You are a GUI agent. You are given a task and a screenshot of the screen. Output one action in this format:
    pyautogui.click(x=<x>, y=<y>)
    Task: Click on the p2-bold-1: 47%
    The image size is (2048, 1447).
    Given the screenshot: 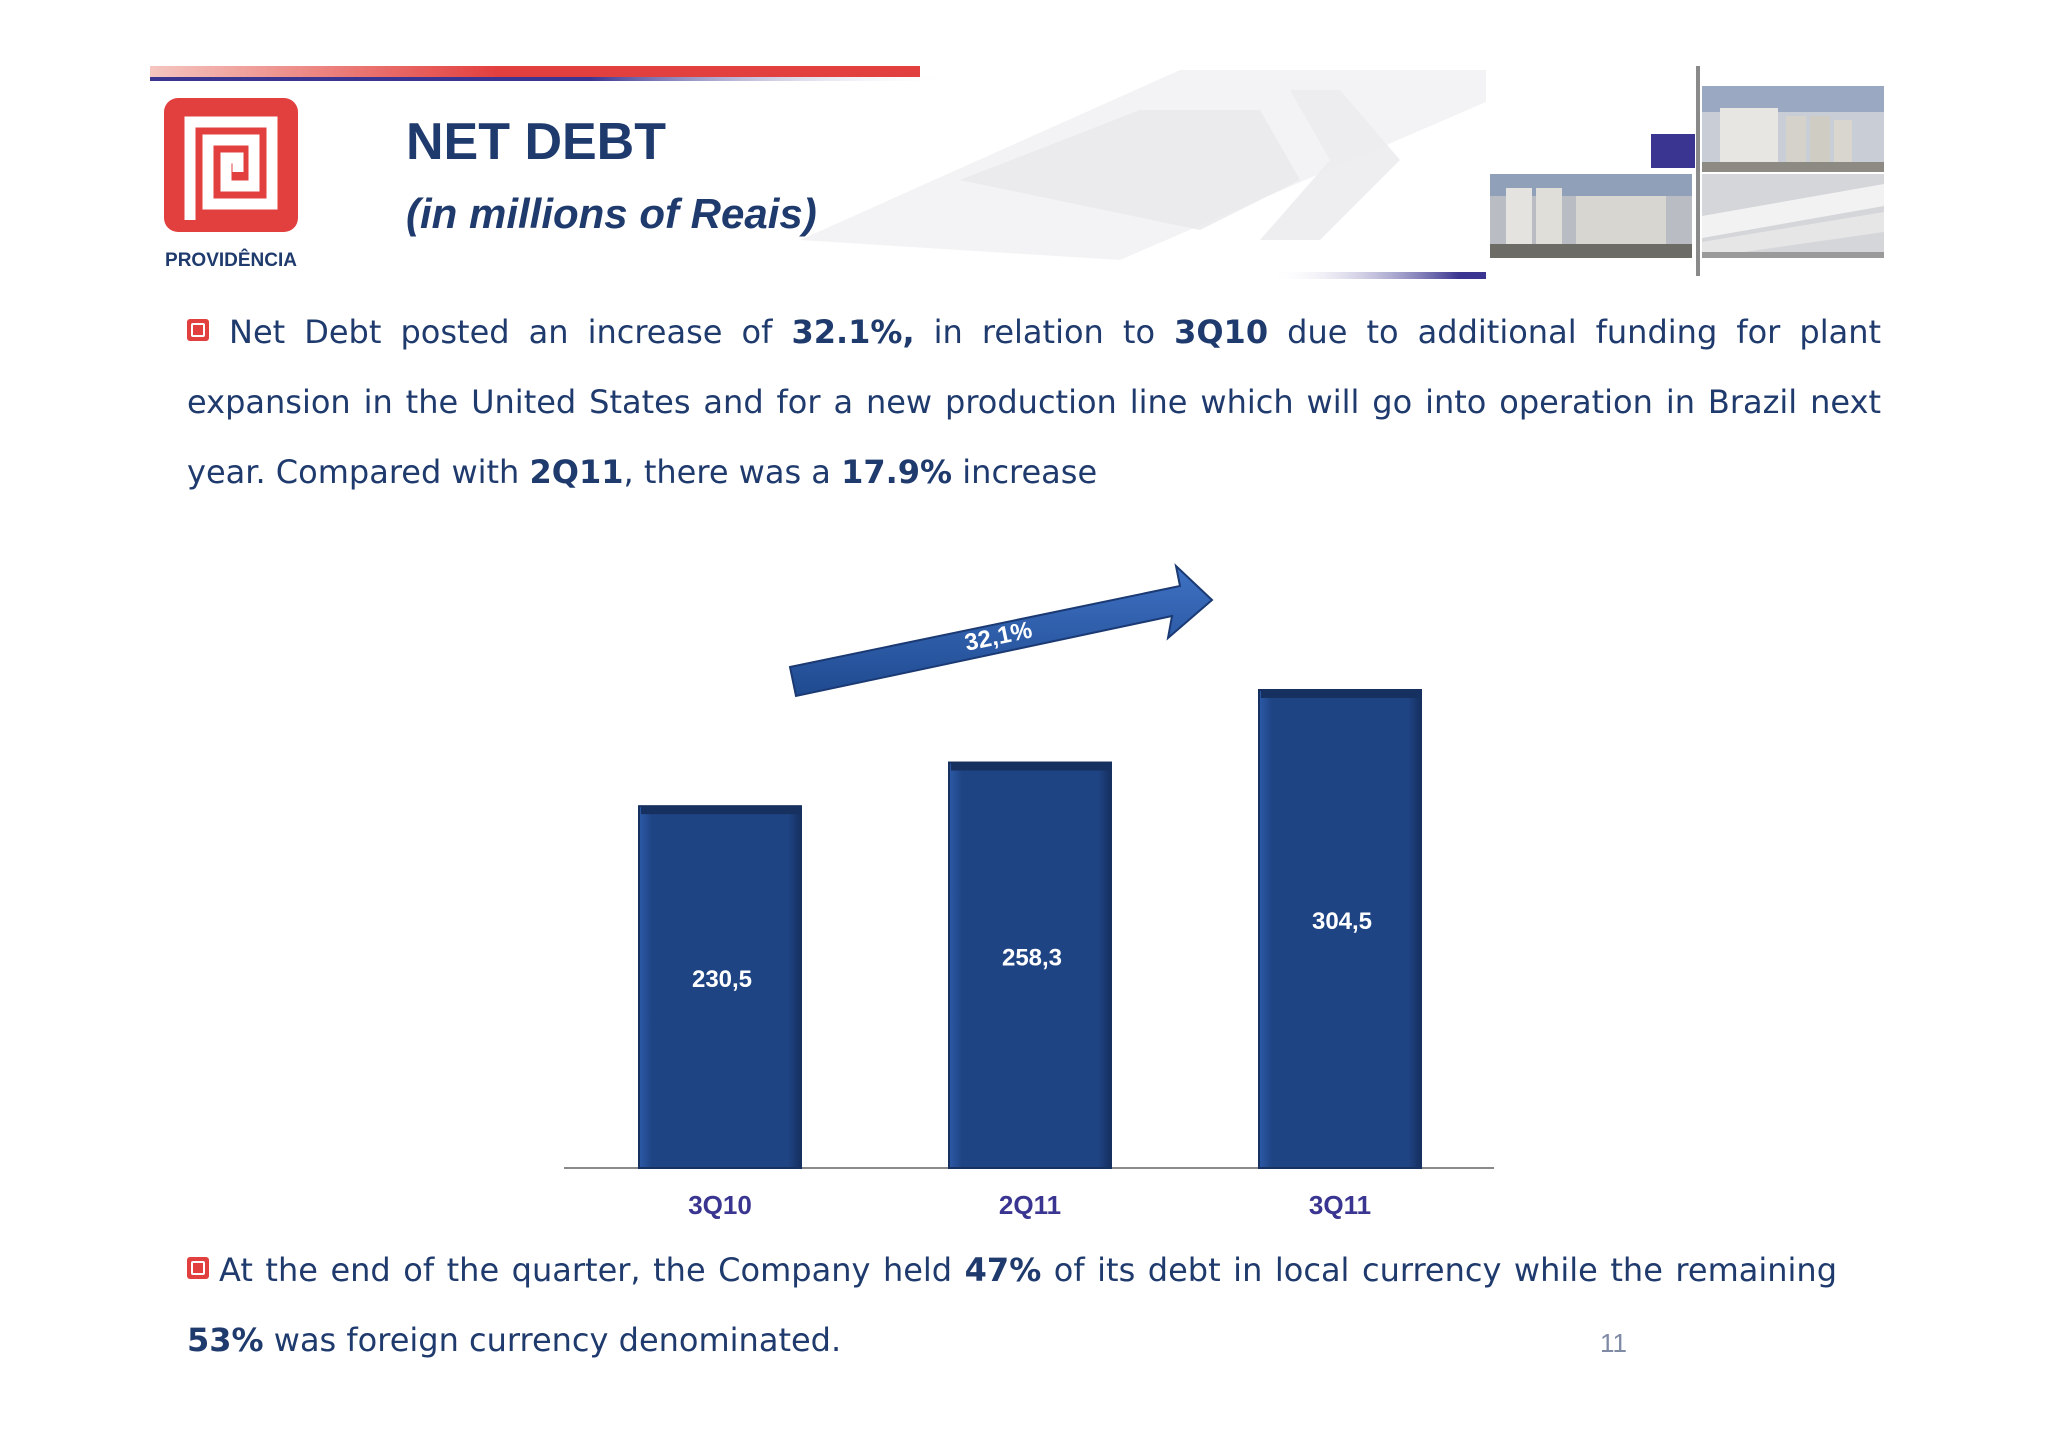 What is the action you would take?
    pyautogui.click(x=1003, y=1270)
    